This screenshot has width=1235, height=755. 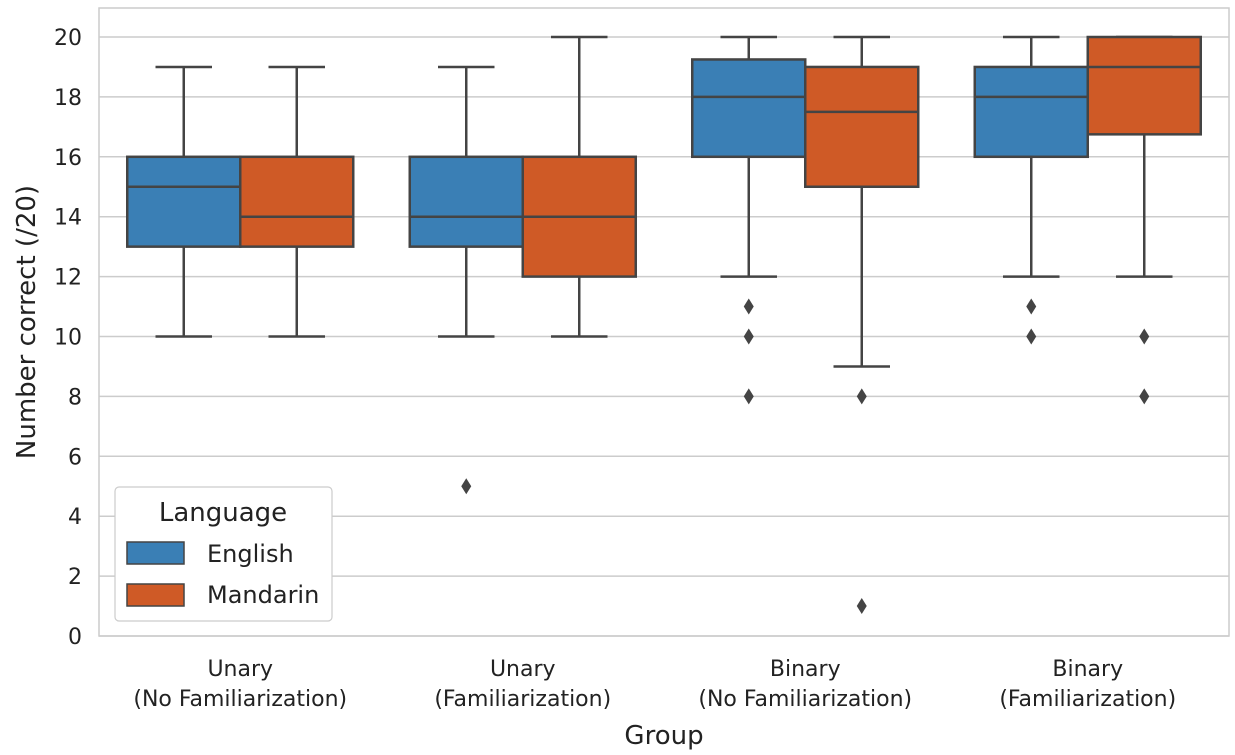 I want to click on legend-label-mandarin: Mandarin, so click(x=263, y=595).